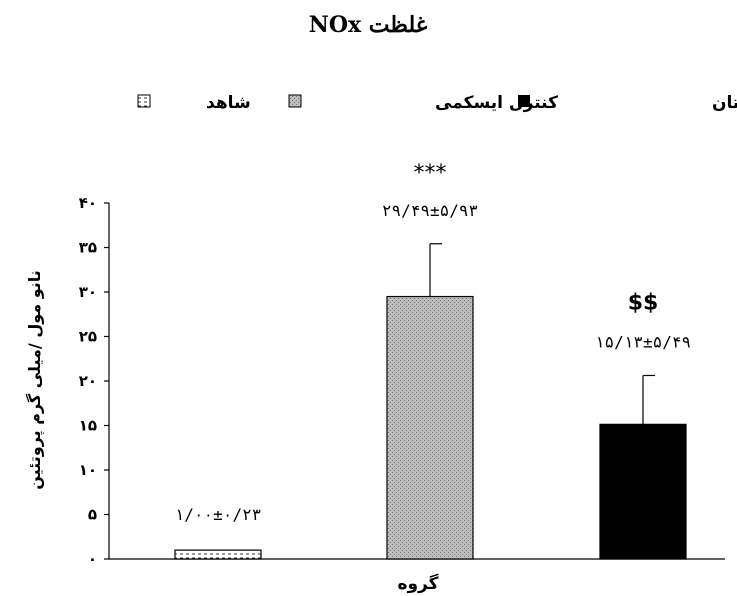 The image size is (737, 596). What do you see at coordinates (228, 103) in the screenshot?
I see `legend-label-control: شاهد` at bounding box center [228, 103].